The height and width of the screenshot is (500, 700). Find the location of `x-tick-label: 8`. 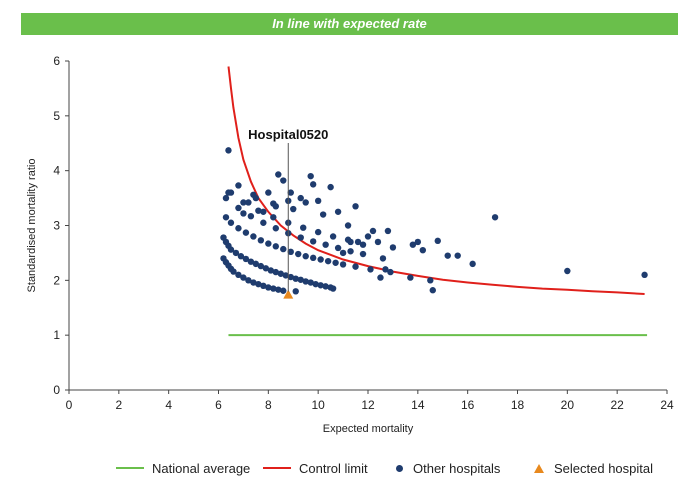

x-tick-label: 8 is located at coordinates (268, 405).